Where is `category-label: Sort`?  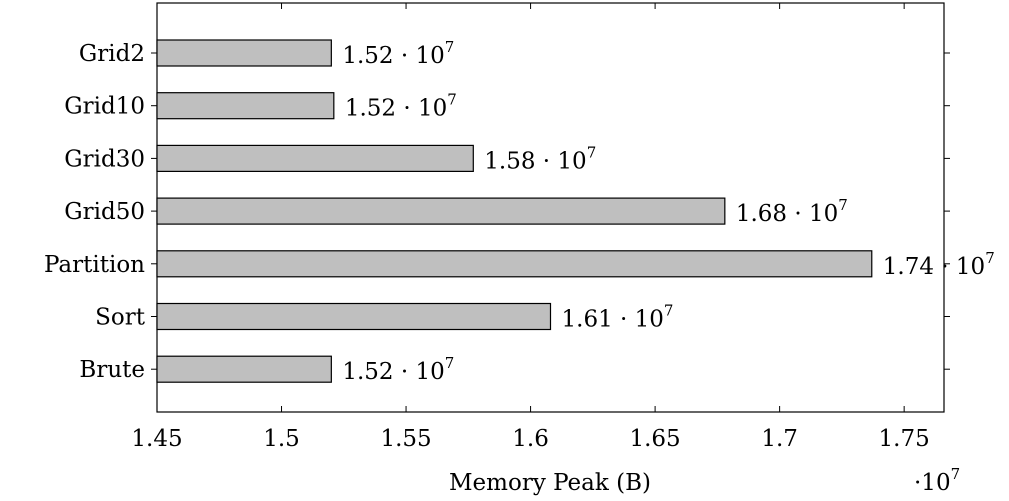 category-label: Sort is located at coordinates (120, 318).